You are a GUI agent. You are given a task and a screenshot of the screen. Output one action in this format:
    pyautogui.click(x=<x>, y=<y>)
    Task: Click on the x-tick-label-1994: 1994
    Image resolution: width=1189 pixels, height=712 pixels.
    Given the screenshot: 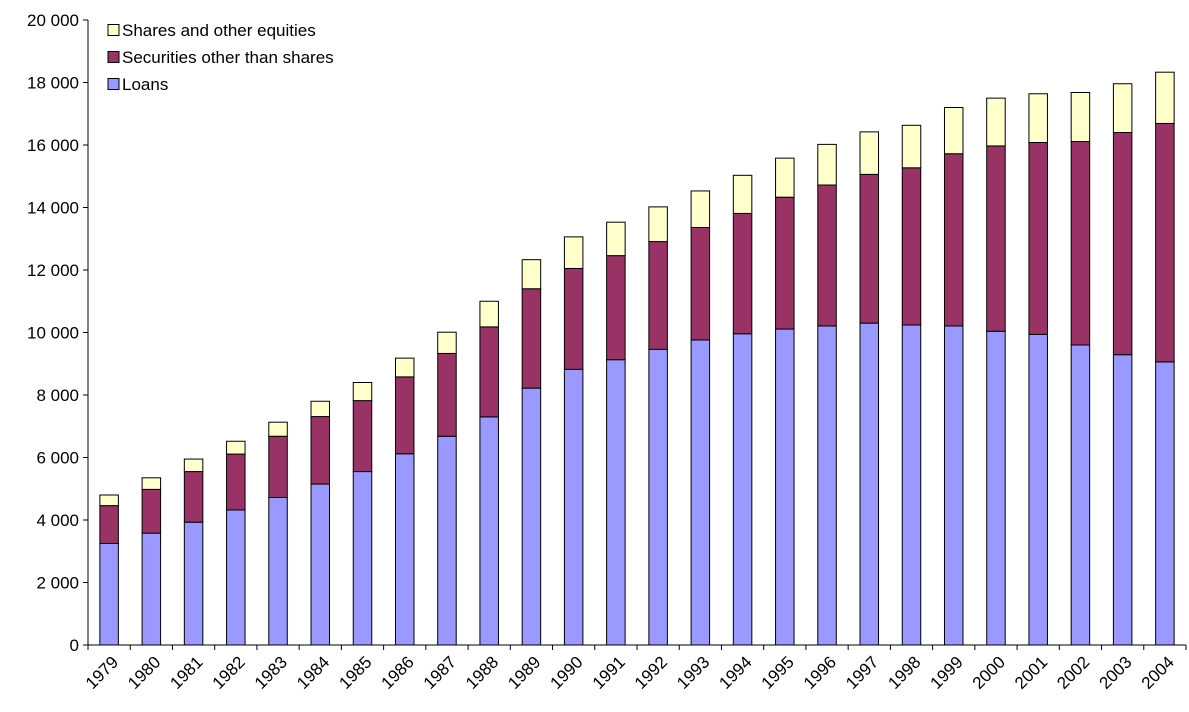 What is the action you would take?
    pyautogui.click(x=735, y=673)
    